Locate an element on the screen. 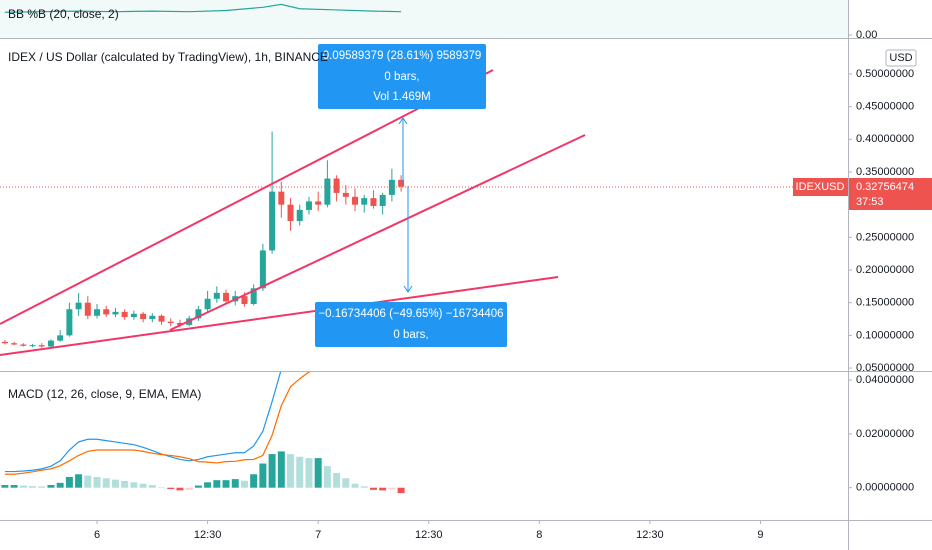 The image size is (932, 550). y-tick-label: 0.00 is located at coordinates (866, 35).